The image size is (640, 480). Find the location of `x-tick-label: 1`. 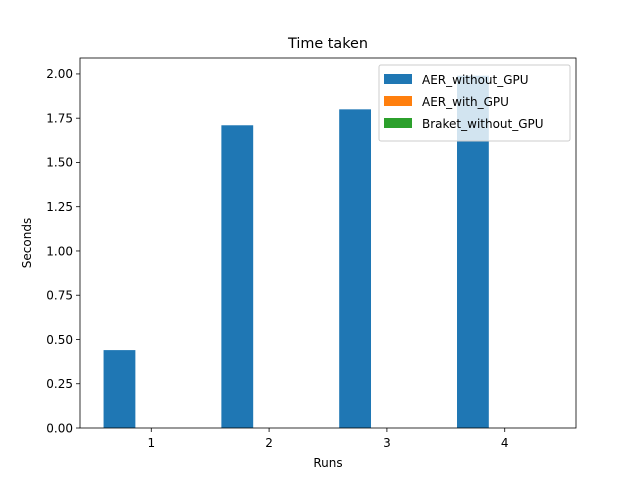

x-tick-label: 1 is located at coordinates (151, 443).